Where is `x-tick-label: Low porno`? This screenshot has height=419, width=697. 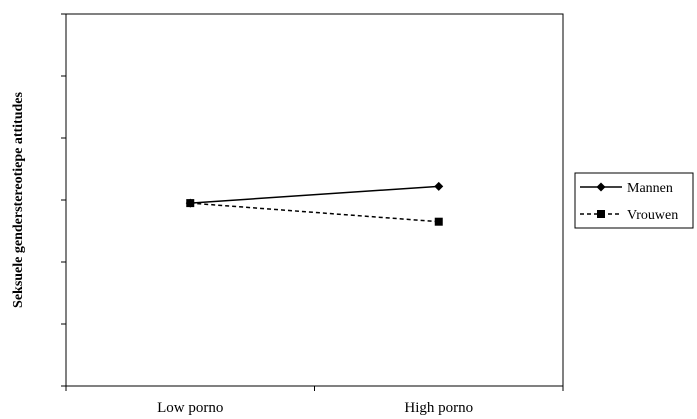 x-tick-label: Low porno is located at coordinates (190, 408).